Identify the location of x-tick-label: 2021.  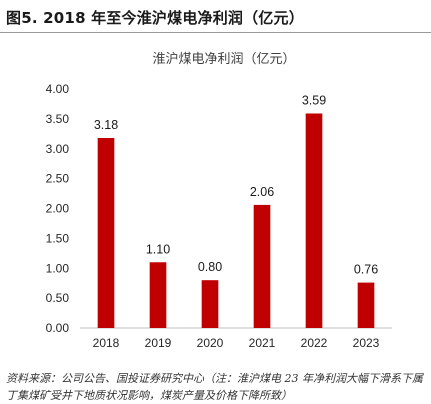
(262, 343).